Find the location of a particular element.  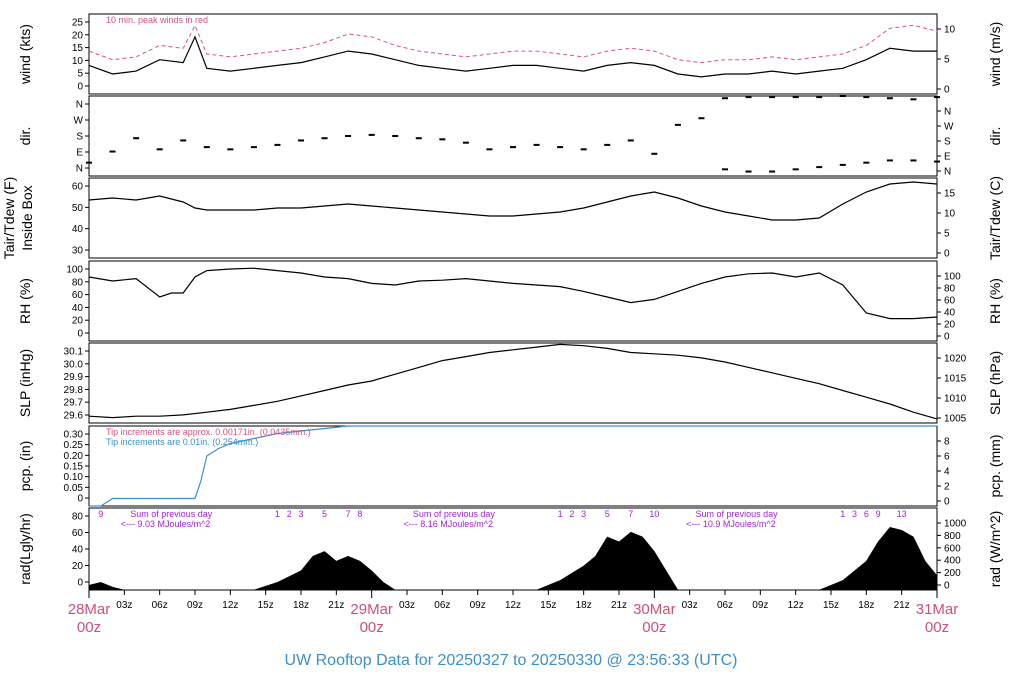

left-tick-label: 0.10 is located at coordinates (74, 477).